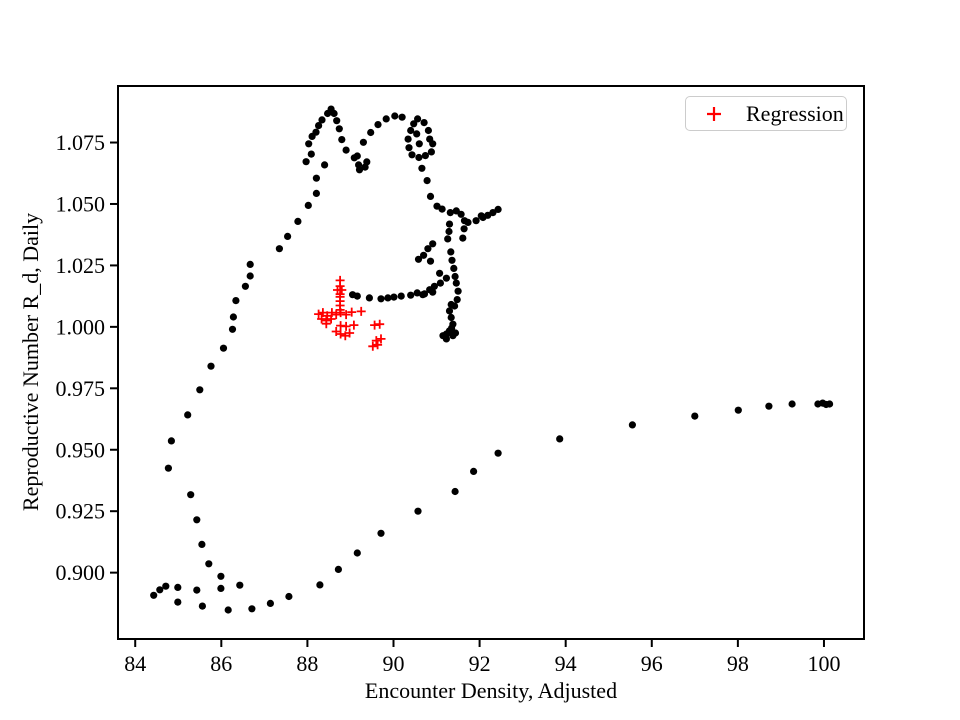  What do you see at coordinates (81, 326) in the screenshot?
I see `y-tick-label: 1.000` at bounding box center [81, 326].